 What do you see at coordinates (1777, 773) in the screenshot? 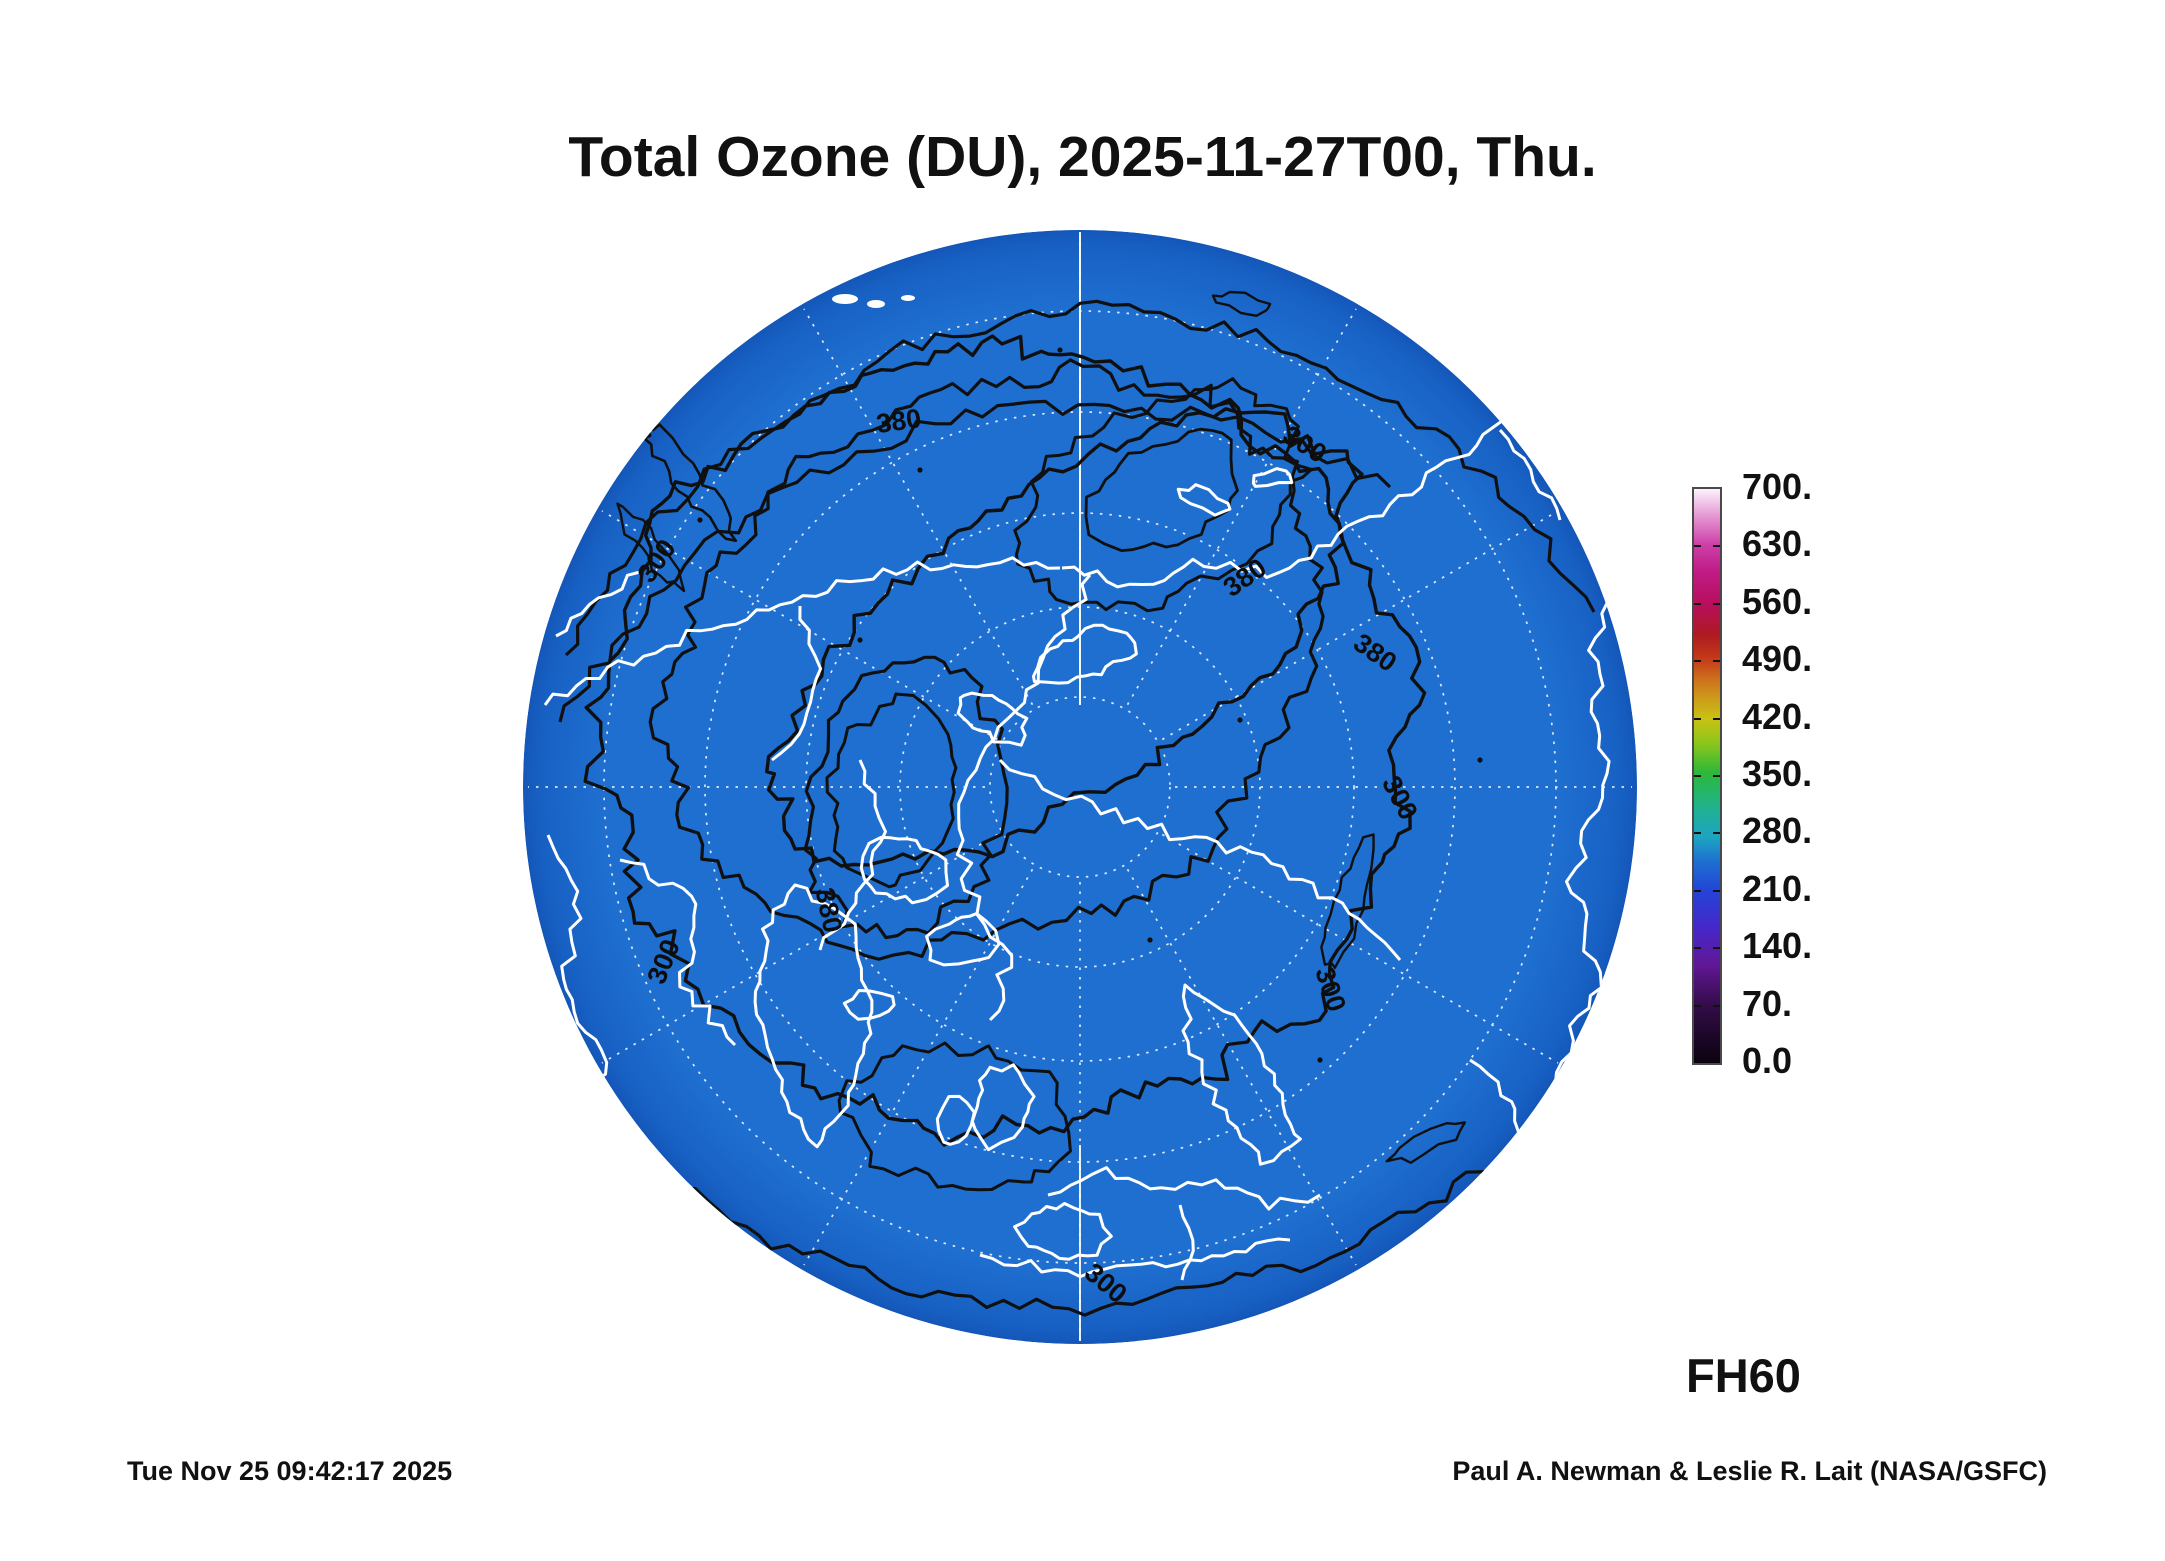
I see `colorbar-label: 350.` at bounding box center [1777, 773].